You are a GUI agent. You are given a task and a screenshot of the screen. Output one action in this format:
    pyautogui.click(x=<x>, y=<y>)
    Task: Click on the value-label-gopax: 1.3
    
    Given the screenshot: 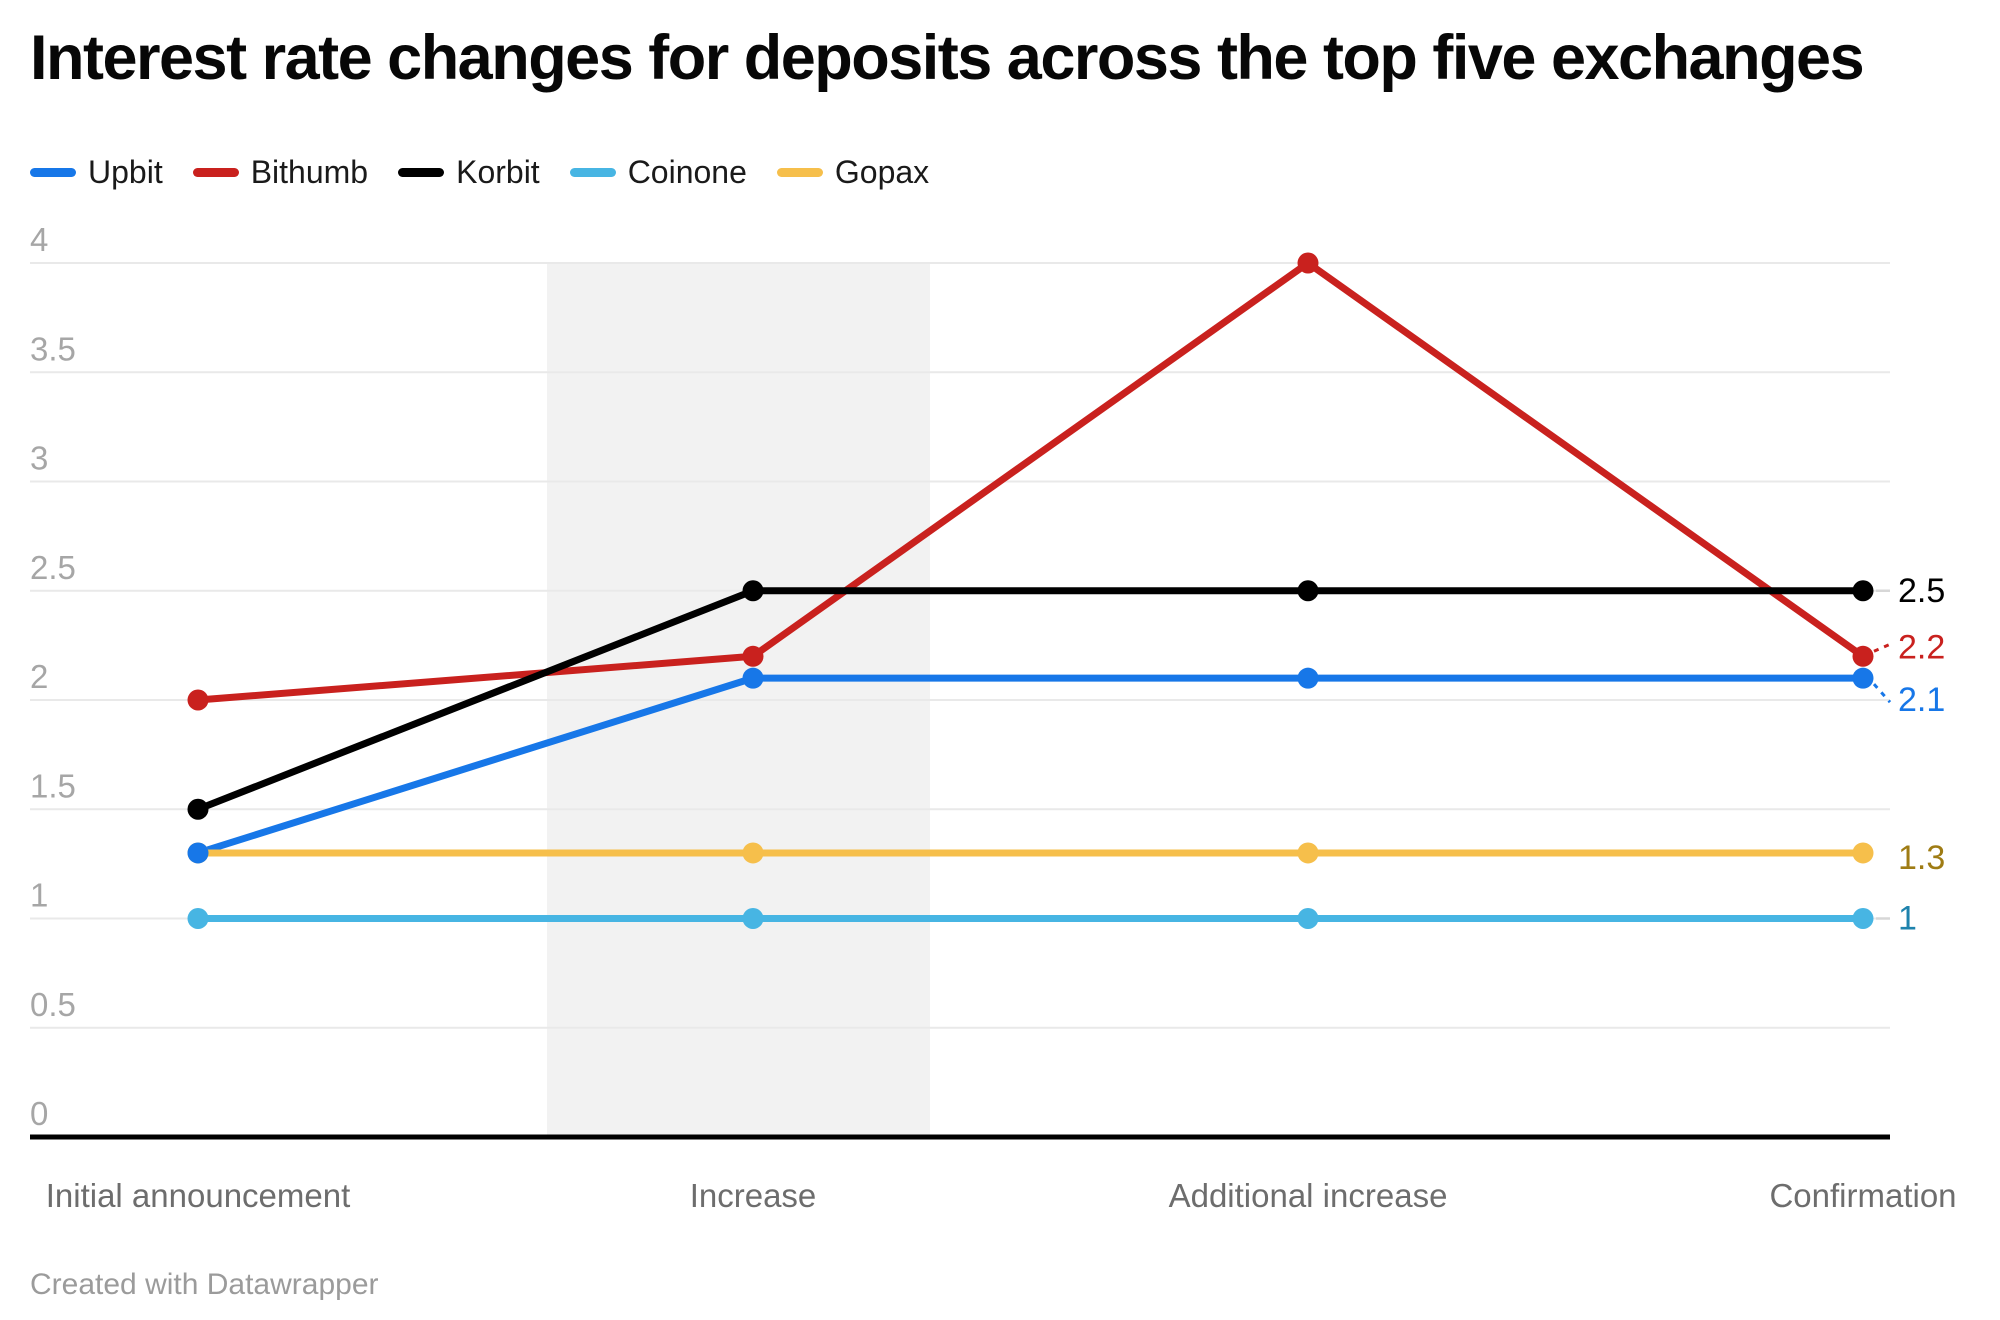 What is the action you would take?
    pyautogui.click(x=1921, y=858)
    